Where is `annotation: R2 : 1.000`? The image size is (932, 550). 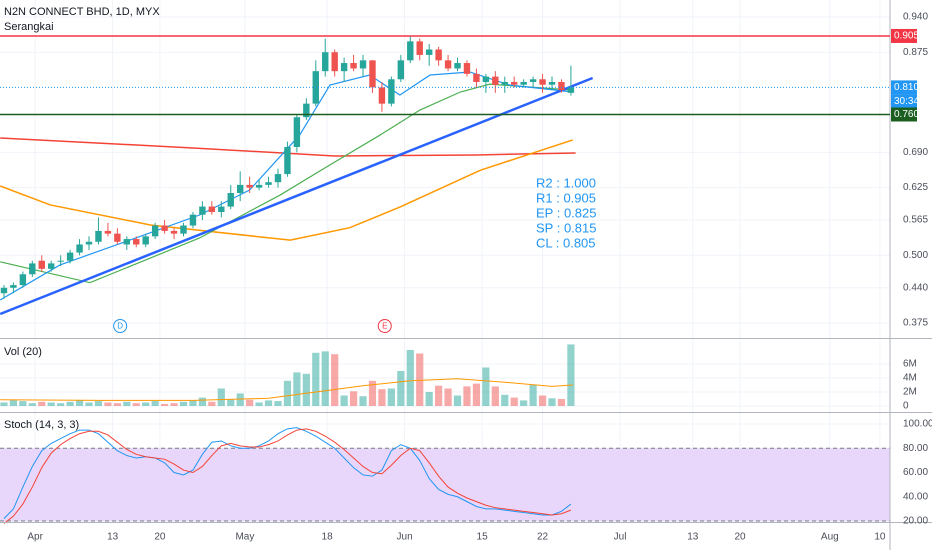 annotation: R2 : 1.000 is located at coordinates (566, 182).